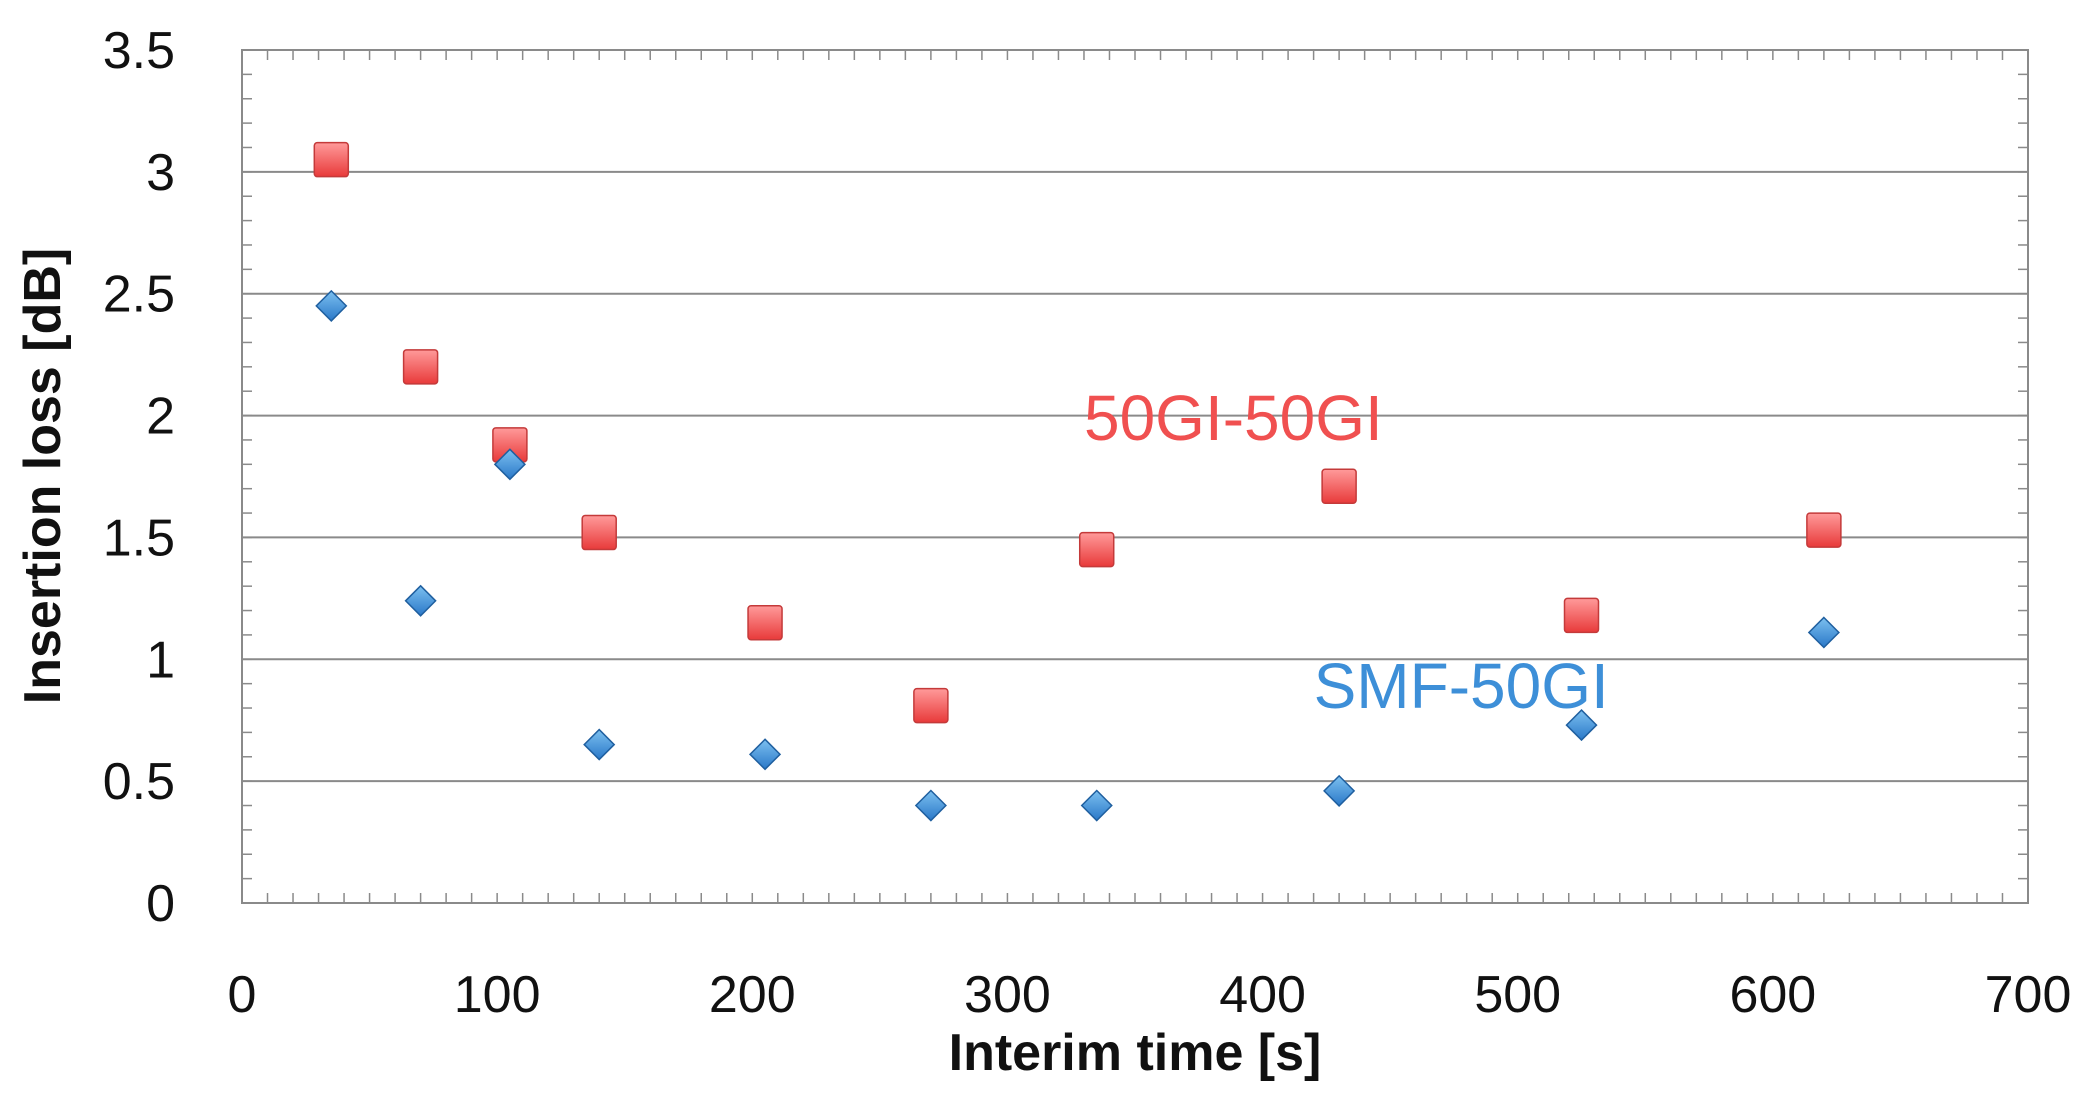 Image resolution: width=2095 pixels, height=1113 pixels. I want to click on x-axis-title: Interim time [s], so click(1135, 1053).